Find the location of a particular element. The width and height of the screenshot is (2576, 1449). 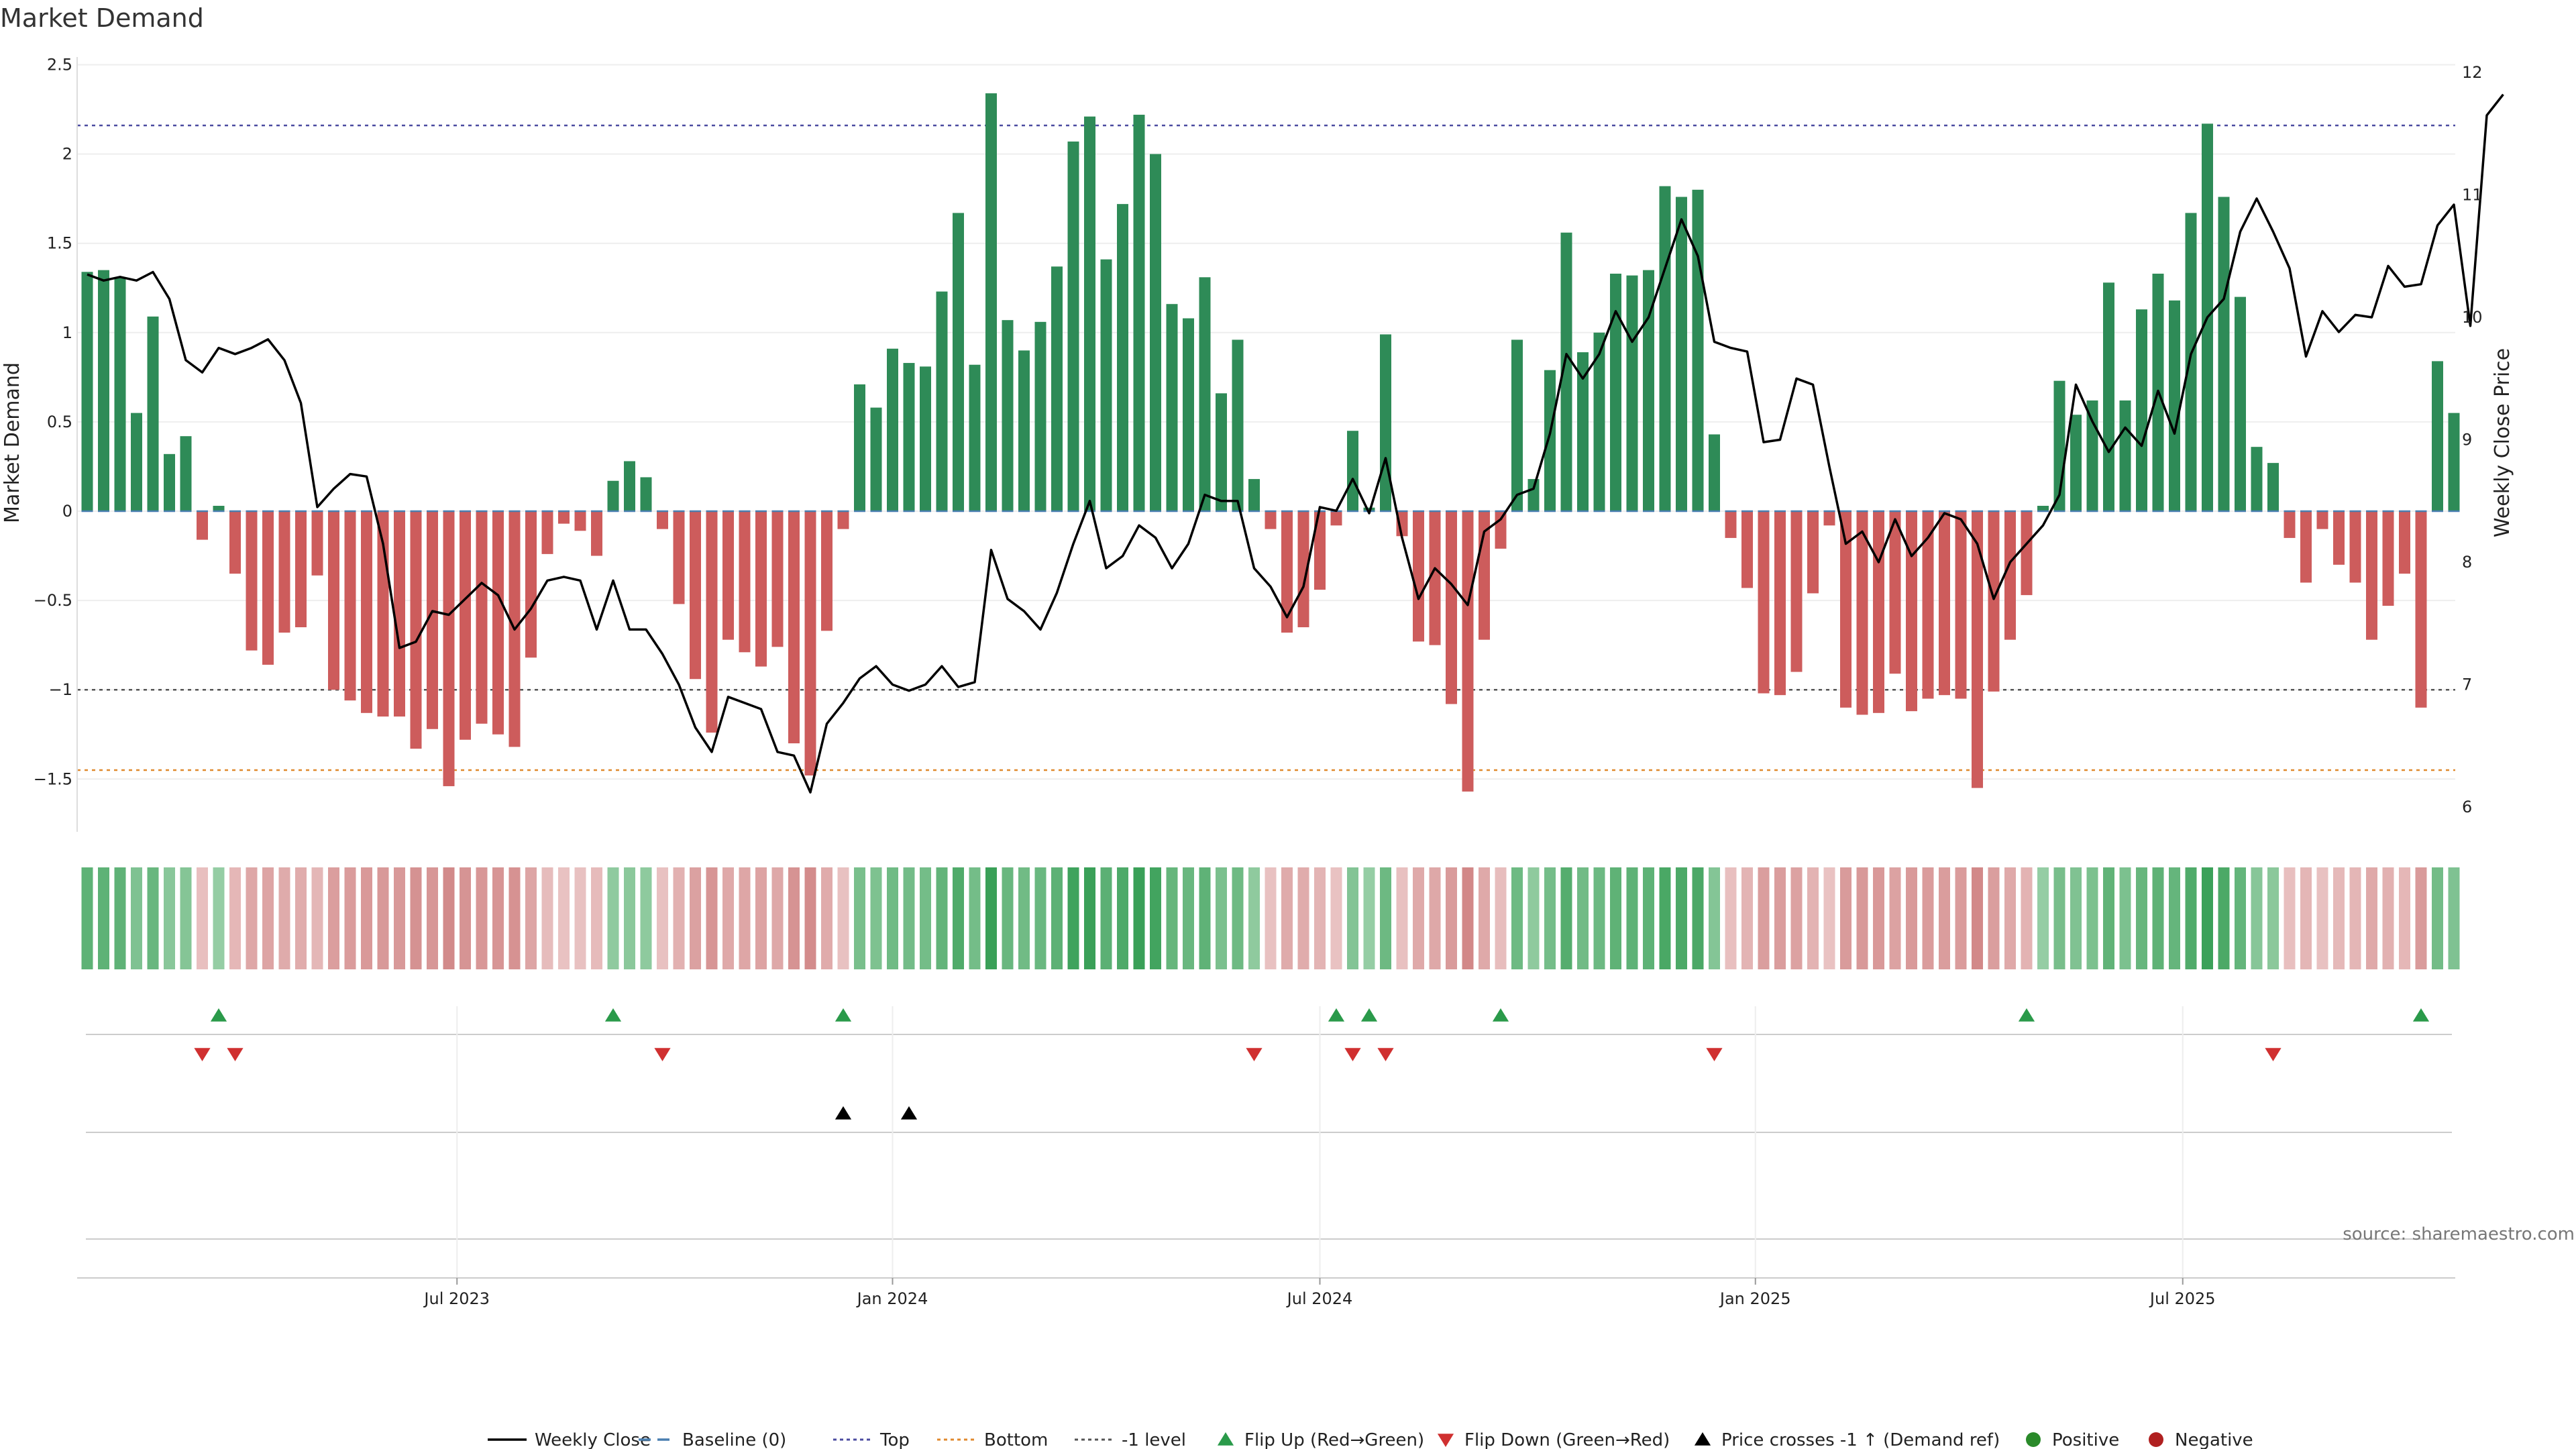

legend-label-5: Flip Up (Red→Green) is located at coordinates (1334, 1439).